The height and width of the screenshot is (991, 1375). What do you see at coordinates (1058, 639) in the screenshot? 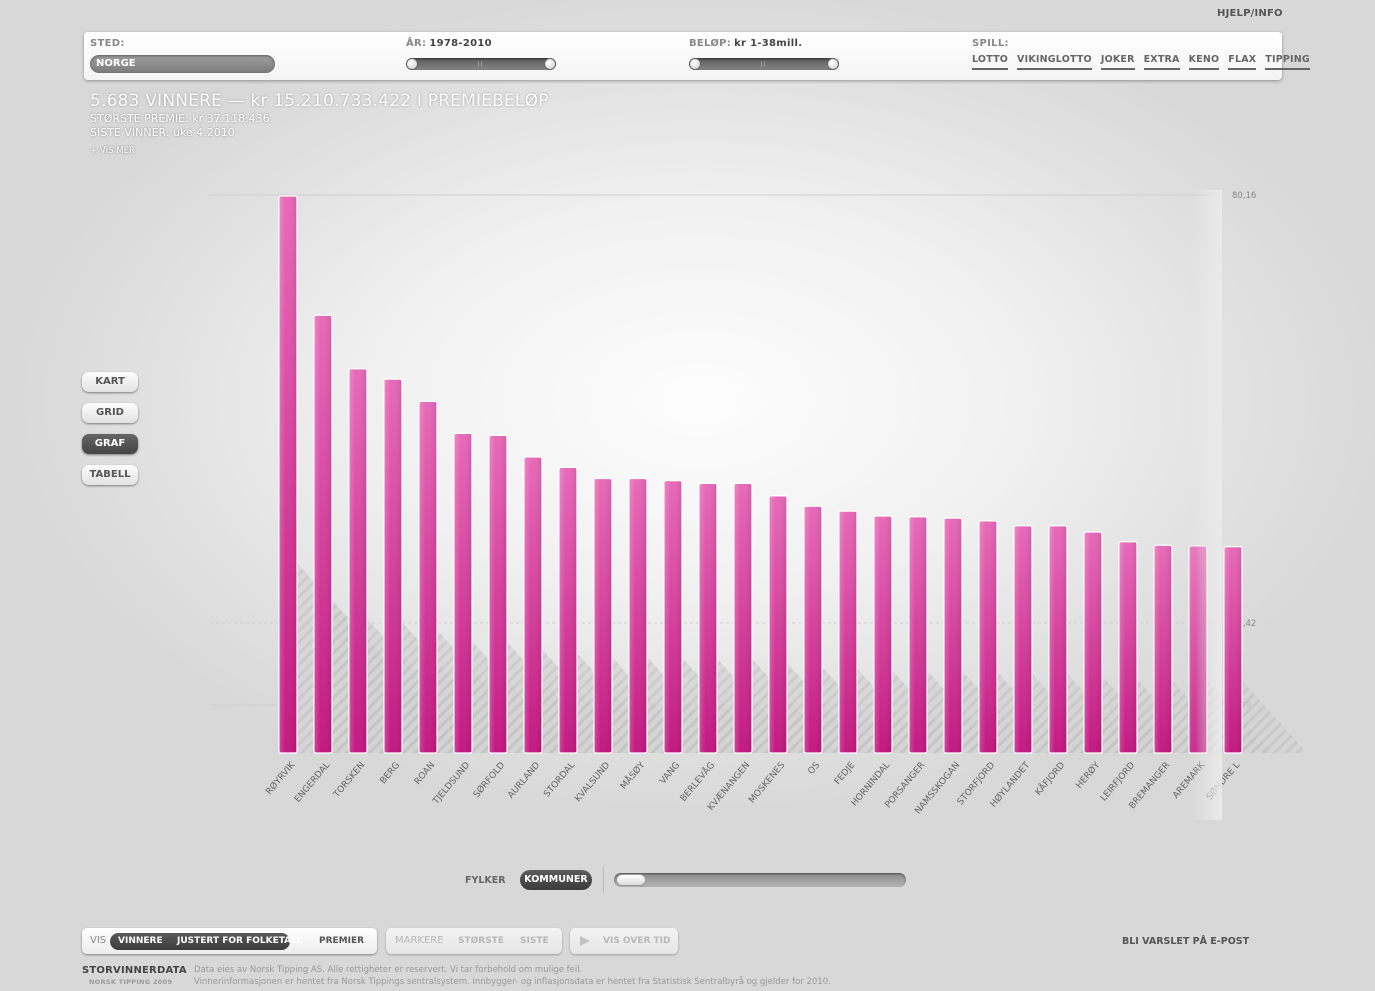
I see `bar-kåfjord` at bounding box center [1058, 639].